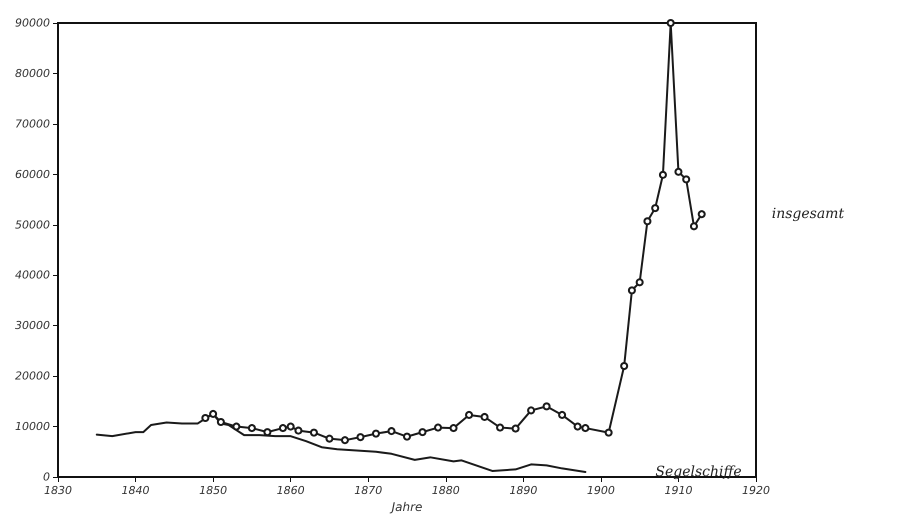  I want to click on y-tick-label: 90000, so click(32, 23).